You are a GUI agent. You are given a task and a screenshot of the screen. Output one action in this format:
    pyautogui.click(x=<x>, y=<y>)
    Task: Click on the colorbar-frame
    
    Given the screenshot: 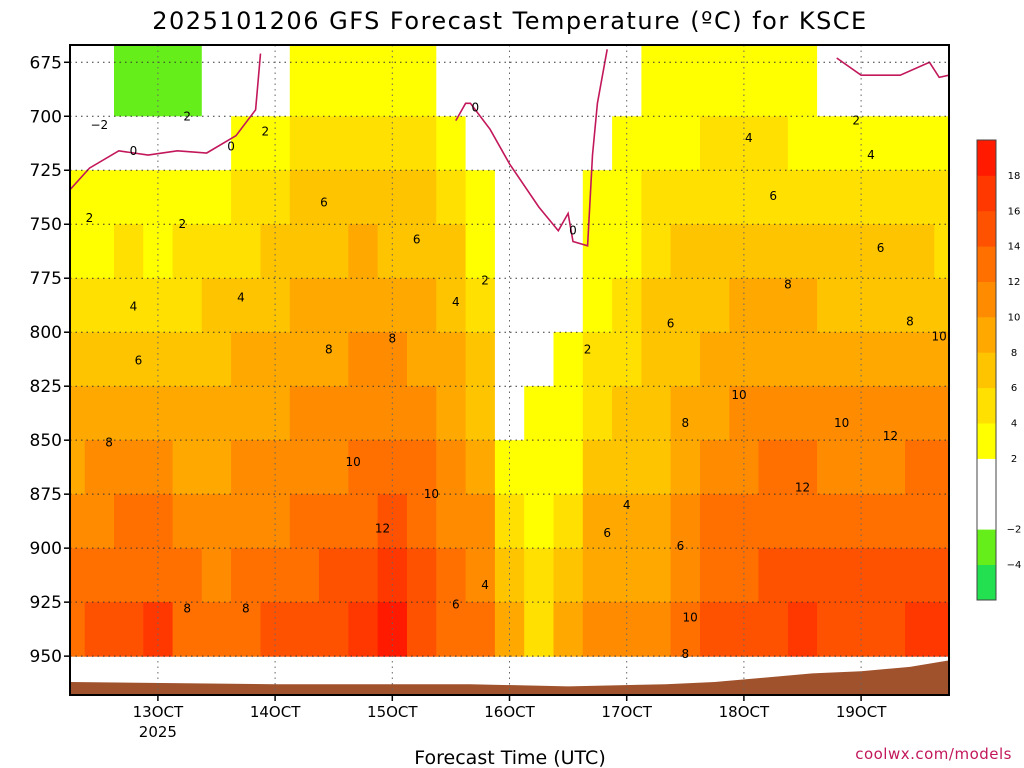 What is the action you would take?
    pyautogui.click(x=986, y=370)
    